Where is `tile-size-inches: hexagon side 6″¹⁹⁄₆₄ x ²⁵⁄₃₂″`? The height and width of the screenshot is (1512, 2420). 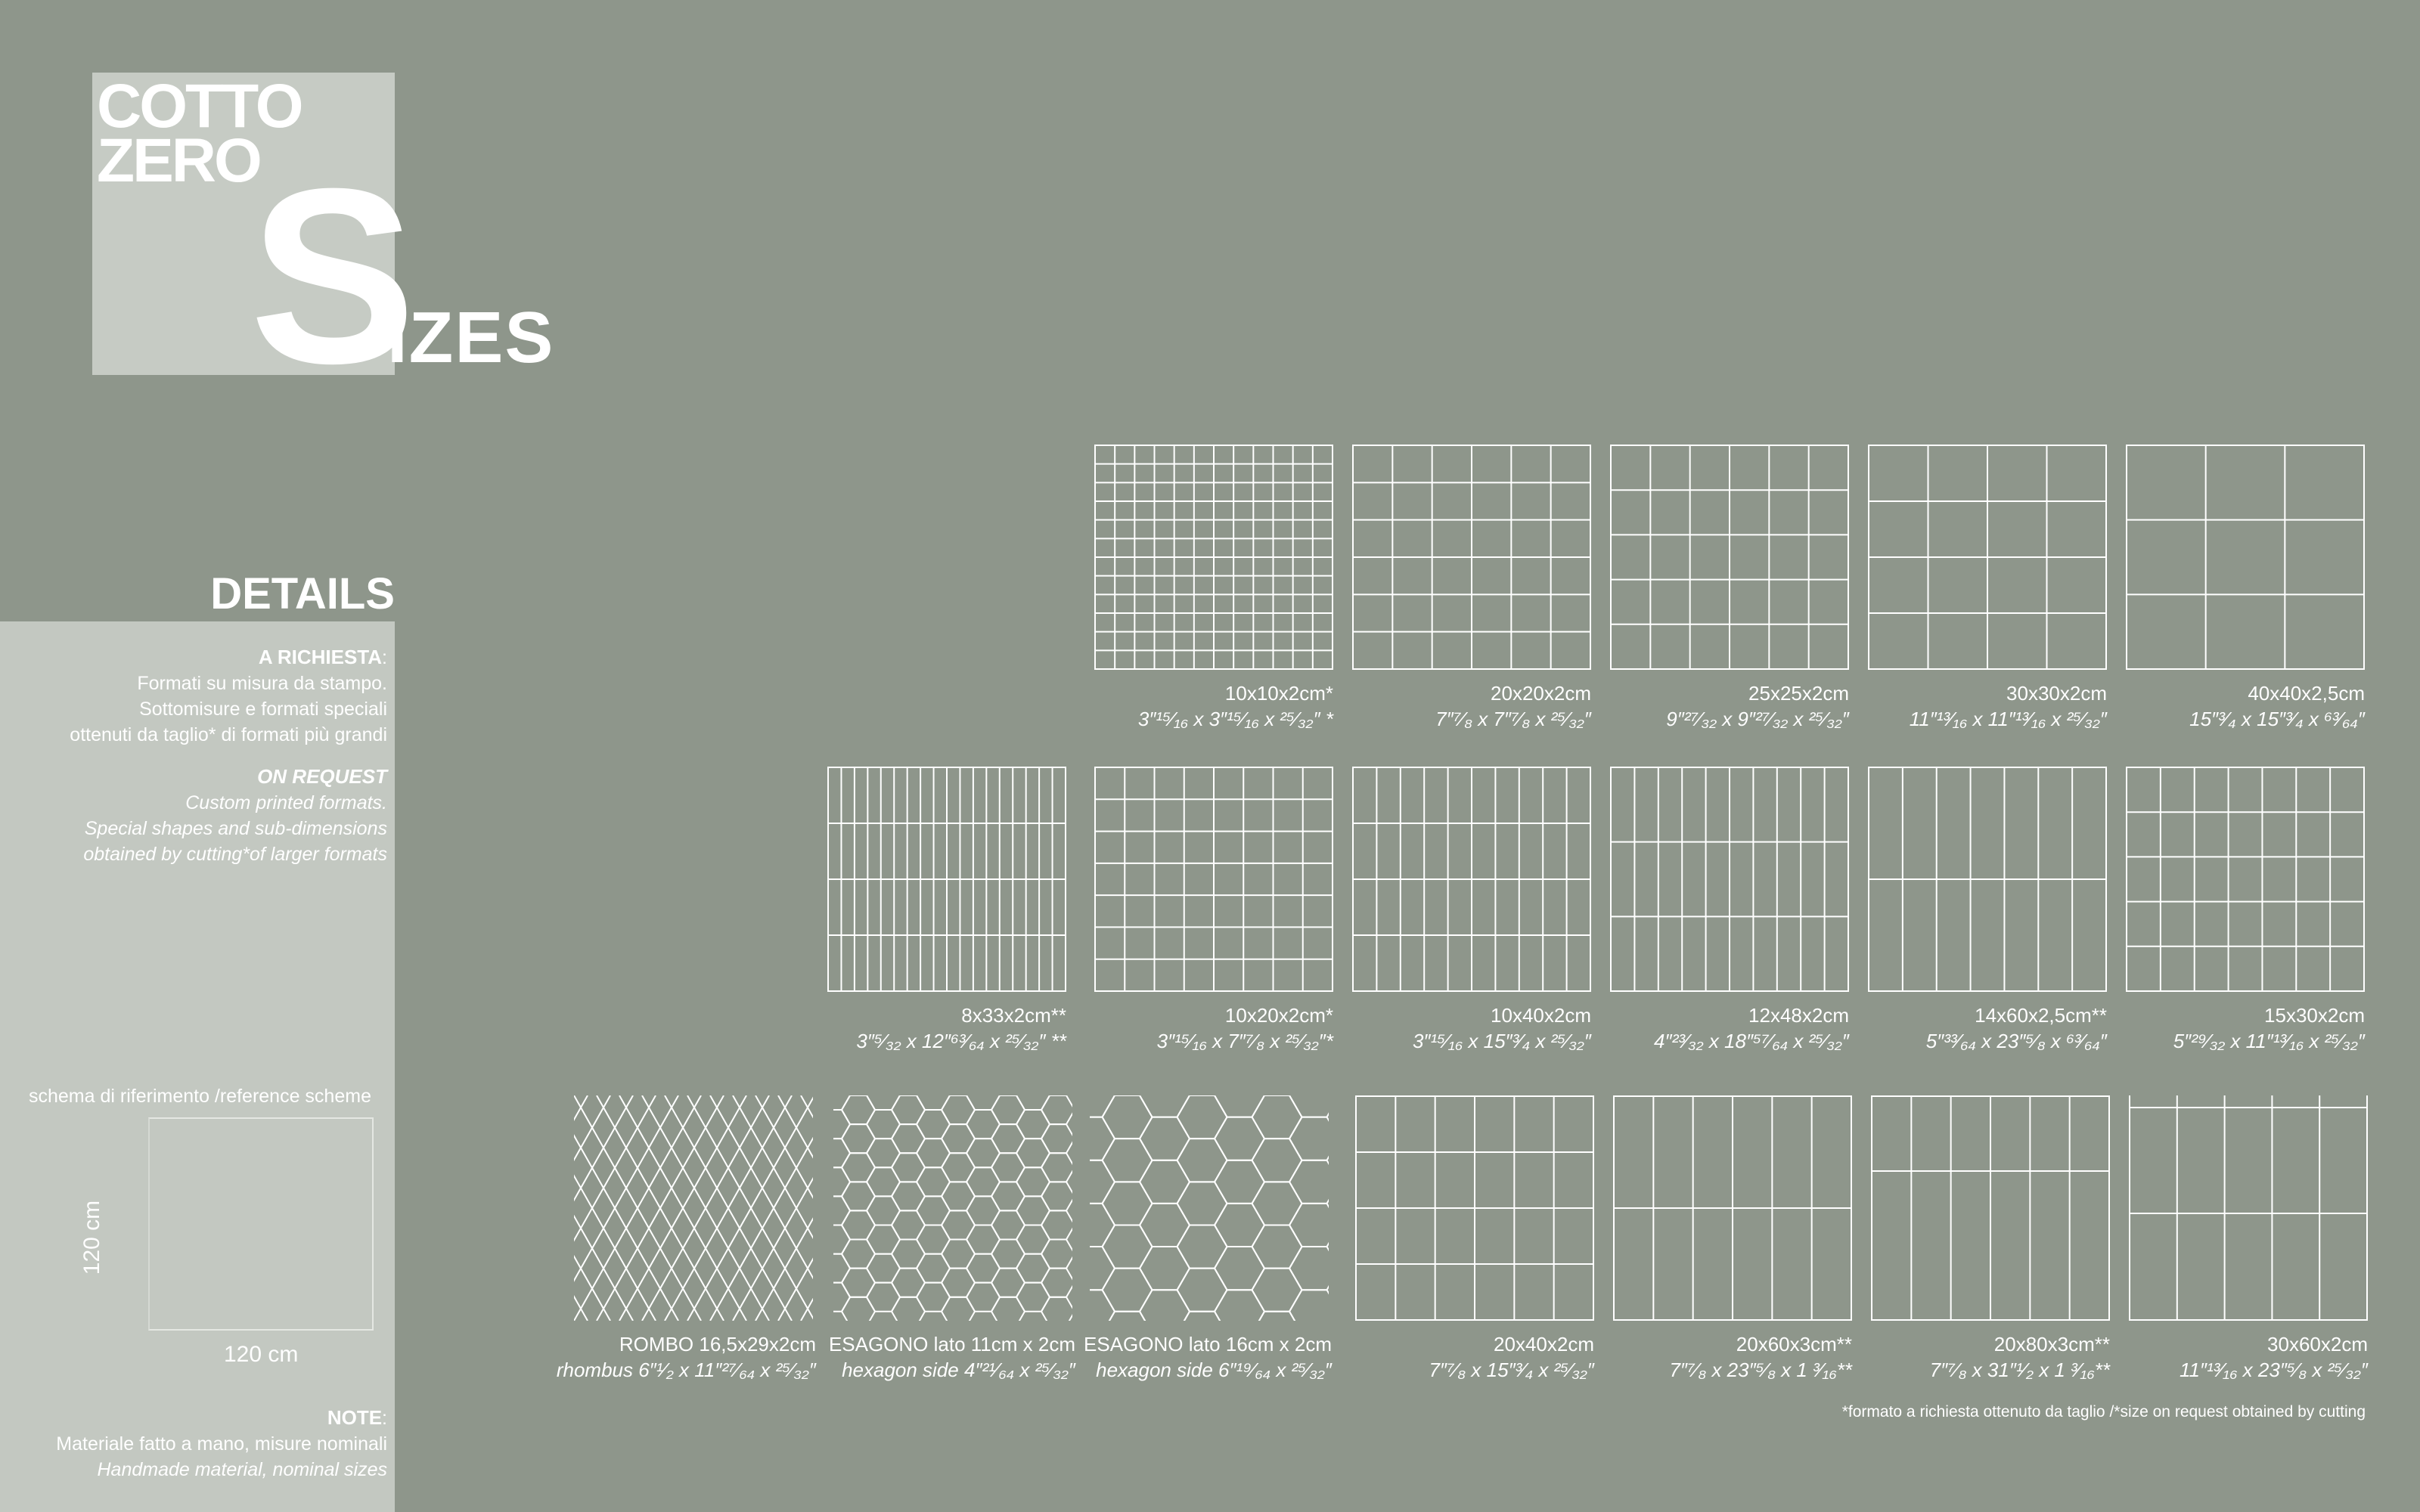 tile-size-inches: hexagon side 6″¹⁹⁄₆₄ x ²⁵⁄₃₂″ is located at coordinates (1214, 1370).